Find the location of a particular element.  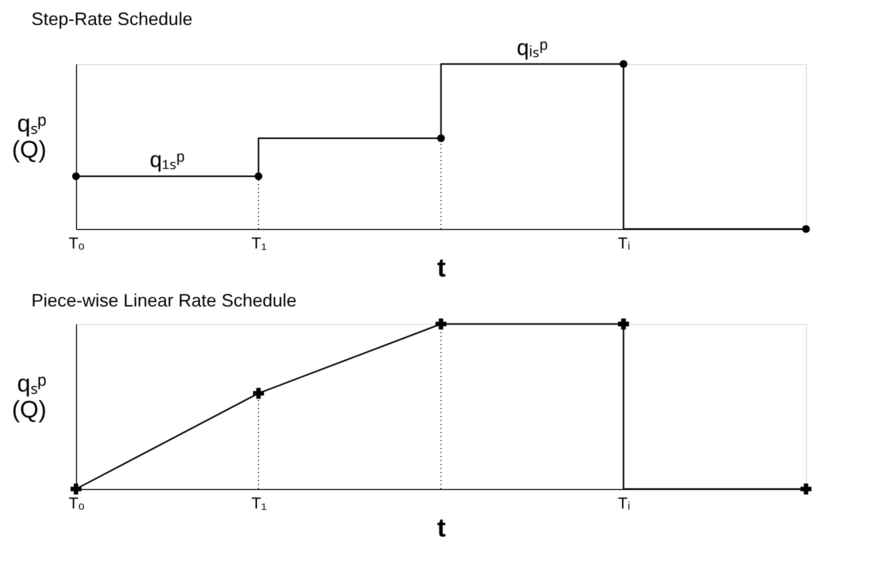

chart-title: Step-Rate Schedule is located at coordinates (111, 19).